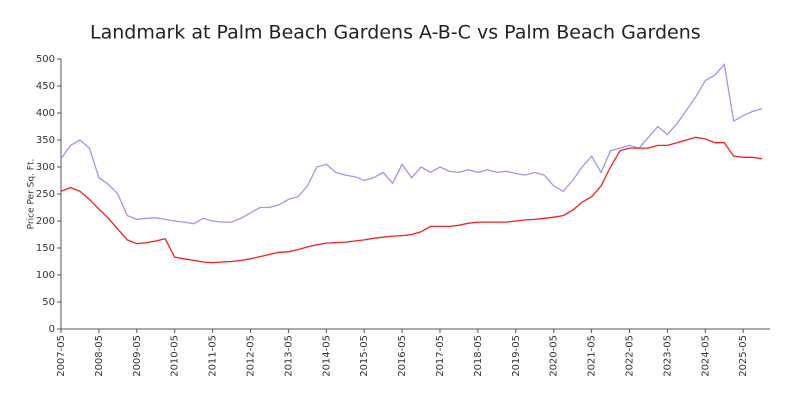 The image size is (800, 400). What do you see at coordinates (45, 86) in the screenshot?
I see `y-tick-label: 450` at bounding box center [45, 86].